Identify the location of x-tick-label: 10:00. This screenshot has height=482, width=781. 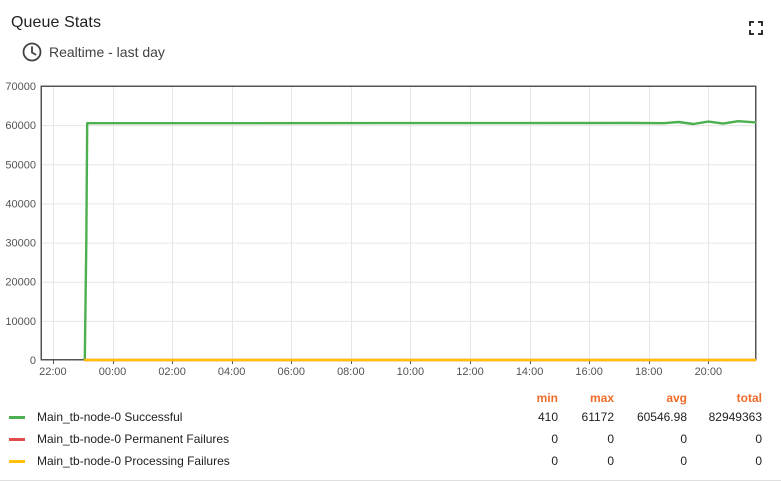
(411, 372).